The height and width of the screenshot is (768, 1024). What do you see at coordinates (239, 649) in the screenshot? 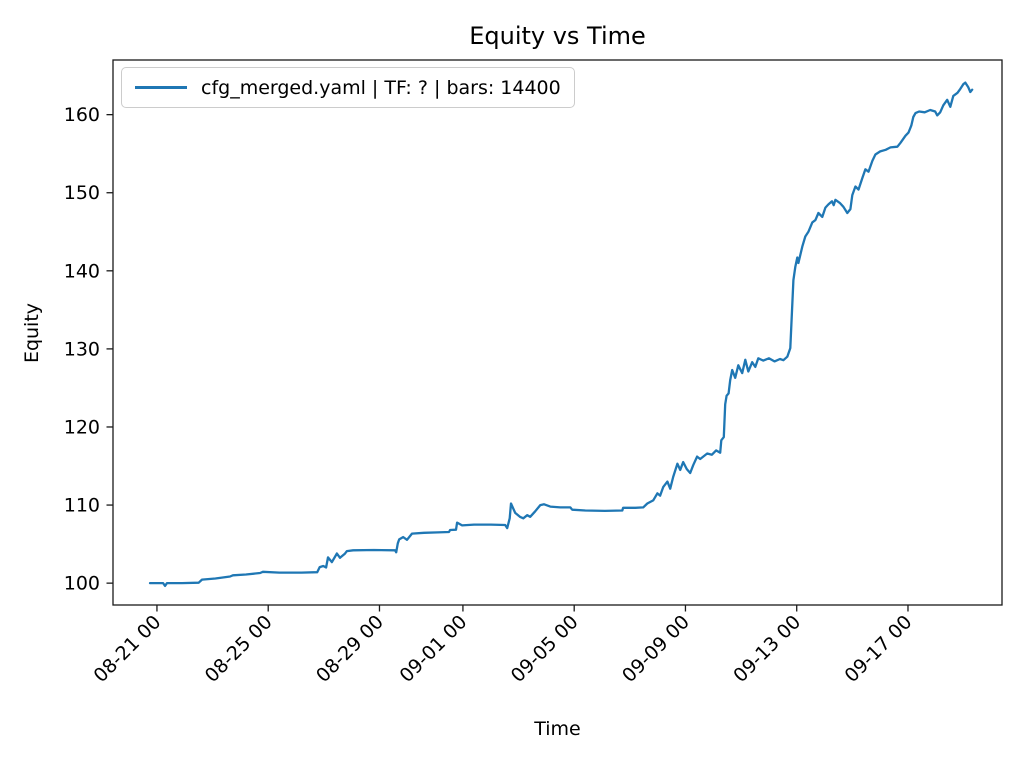
I see `x-tick-label: 08-25 00` at bounding box center [239, 649].